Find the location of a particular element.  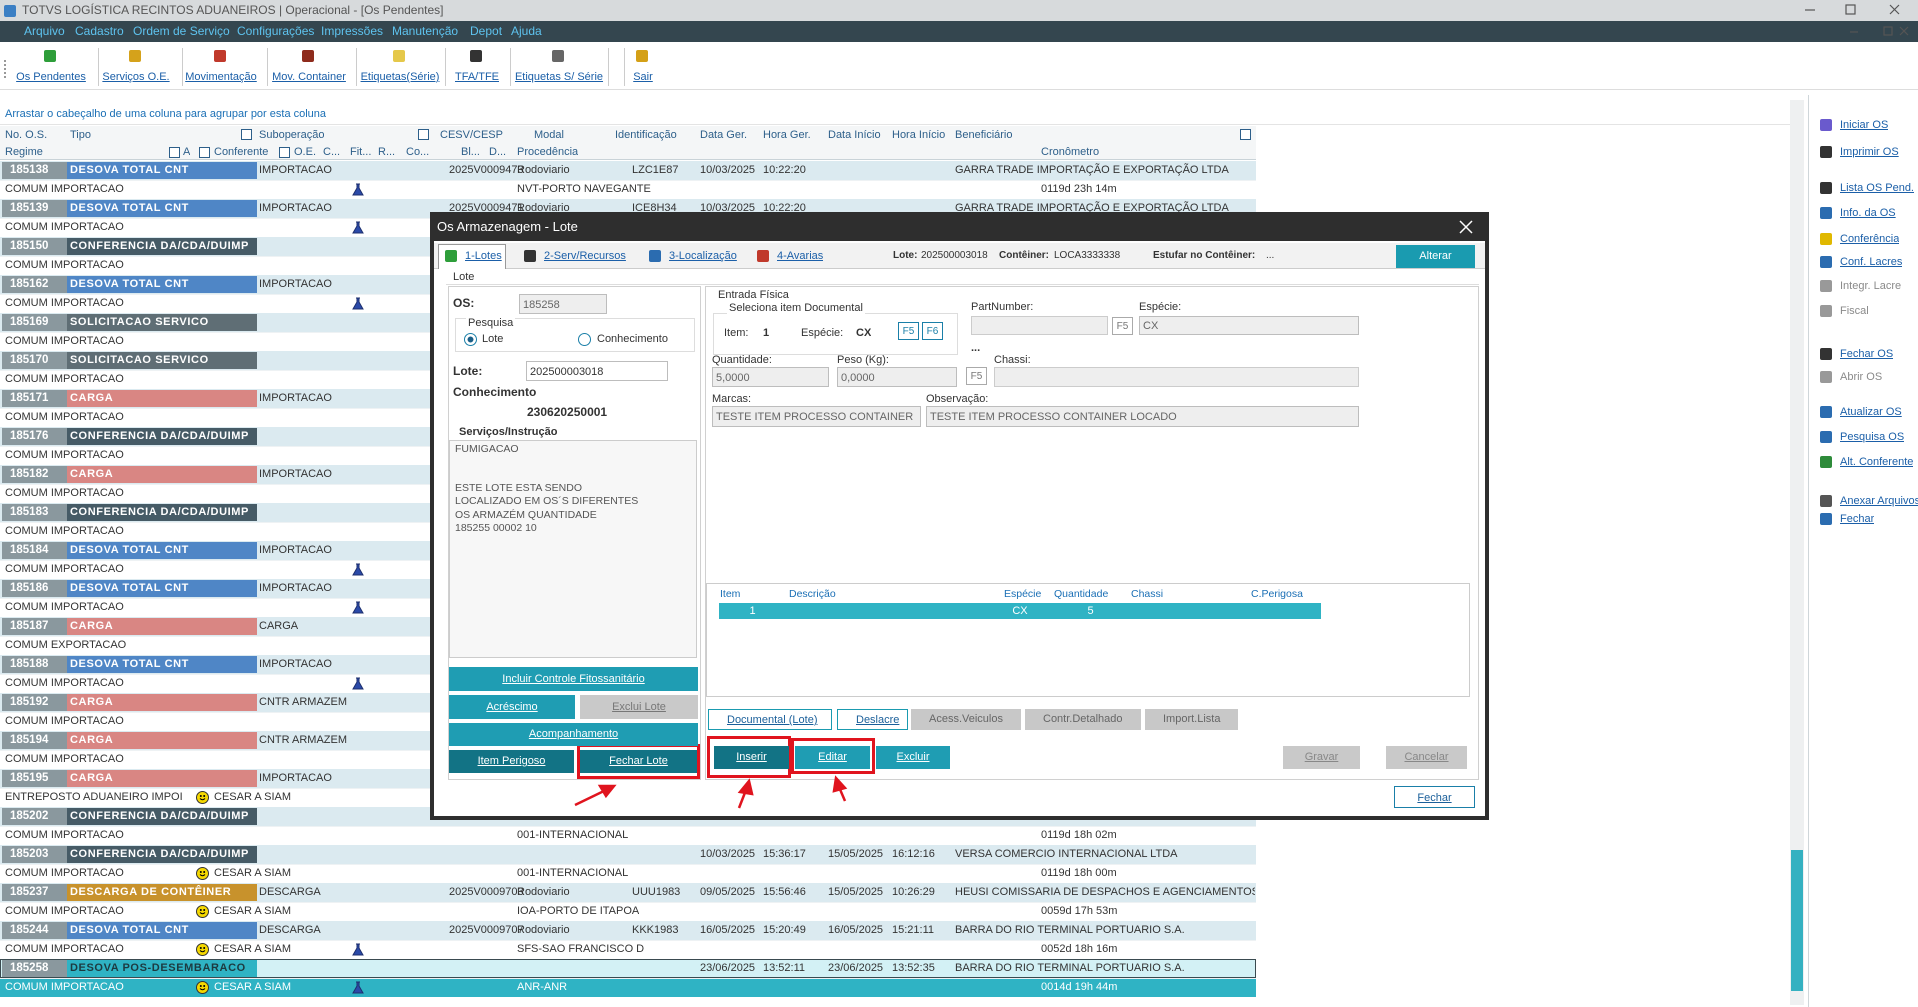

cell: SFS-SAO FRANCISCO D is located at coordinates (581, 949).